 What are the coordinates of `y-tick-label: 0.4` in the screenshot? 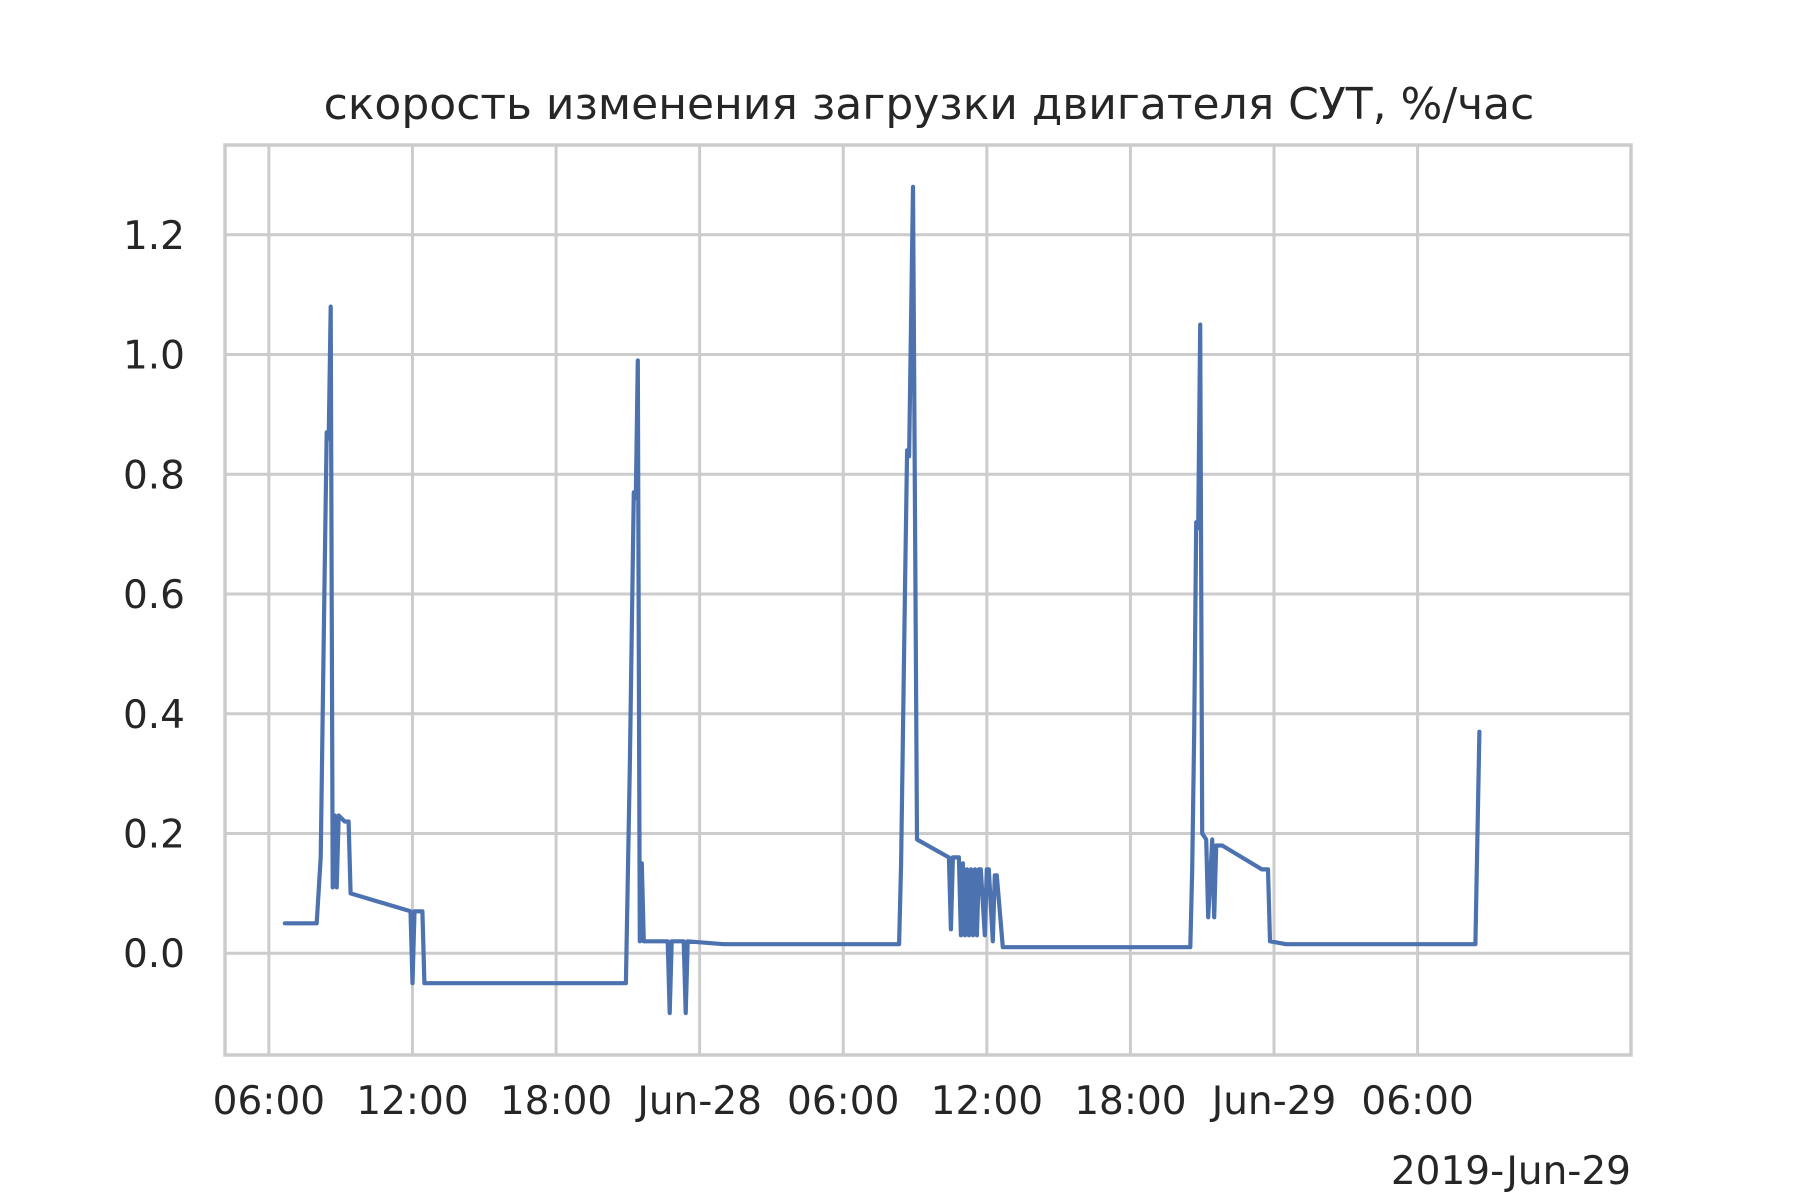 It's located at (154, 715).